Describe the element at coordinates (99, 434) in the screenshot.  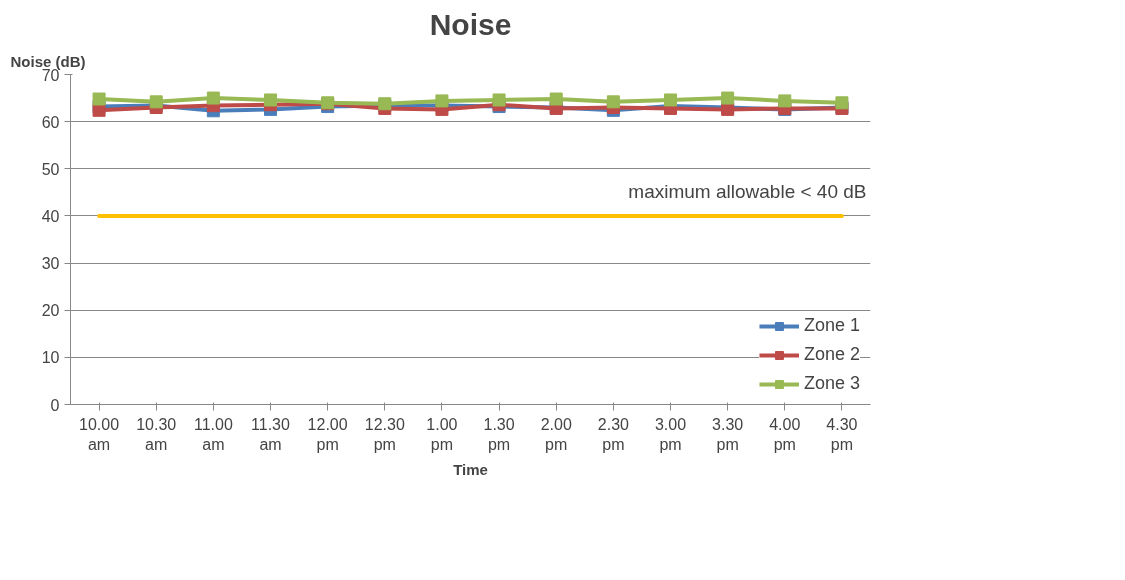
I see `x-tick-label: 10.00 am` at that location.